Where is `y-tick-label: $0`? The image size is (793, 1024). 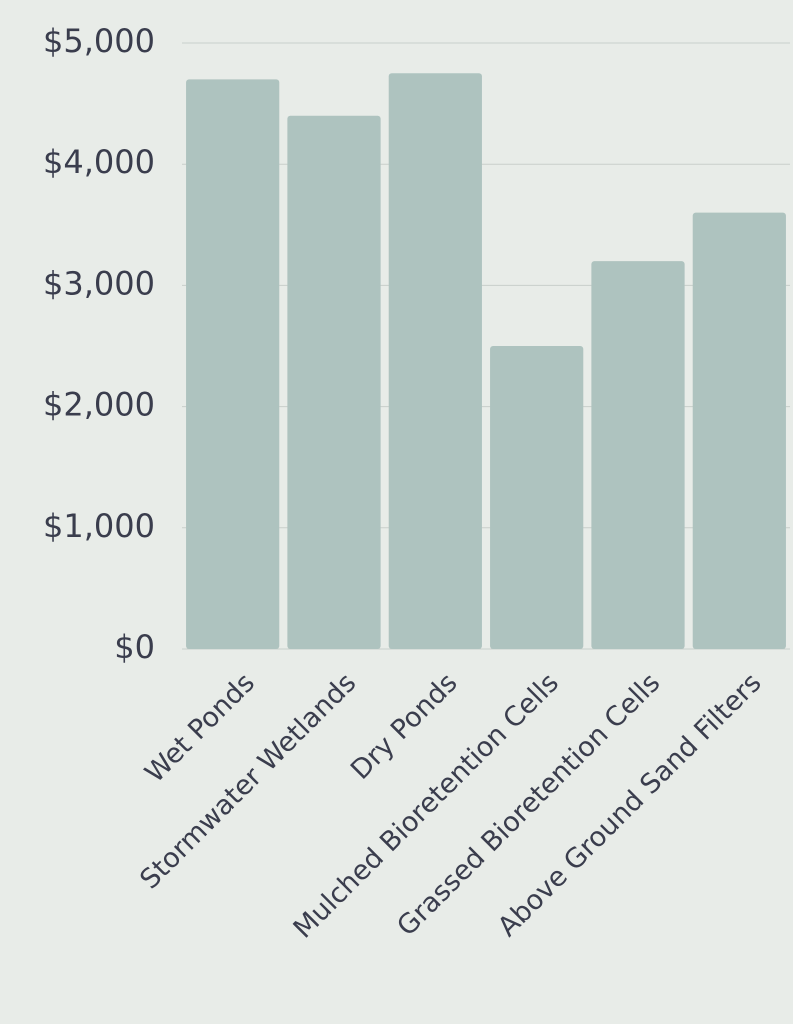
y-tick-label: $0 is located at coordinates (134, 647).